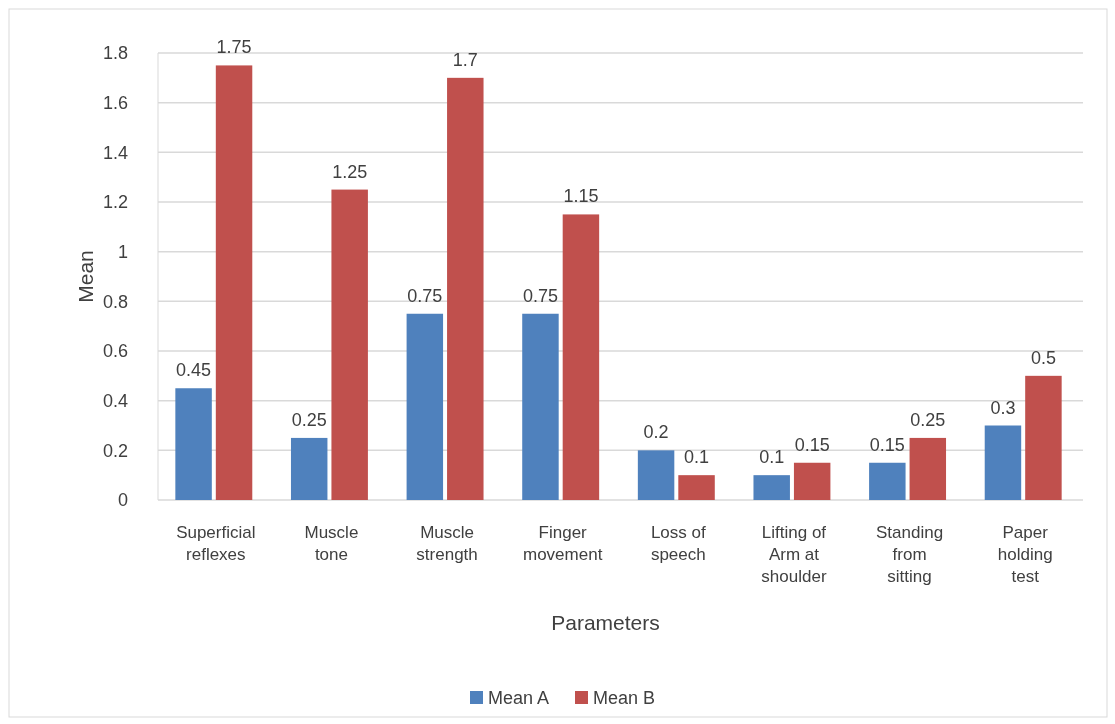 The width and height of the screenshot is (1115, 724). What do you see at coordinates (234, 47) in the screenshot?
I see `data-label: 1.75` at bounding box center [234, 47].